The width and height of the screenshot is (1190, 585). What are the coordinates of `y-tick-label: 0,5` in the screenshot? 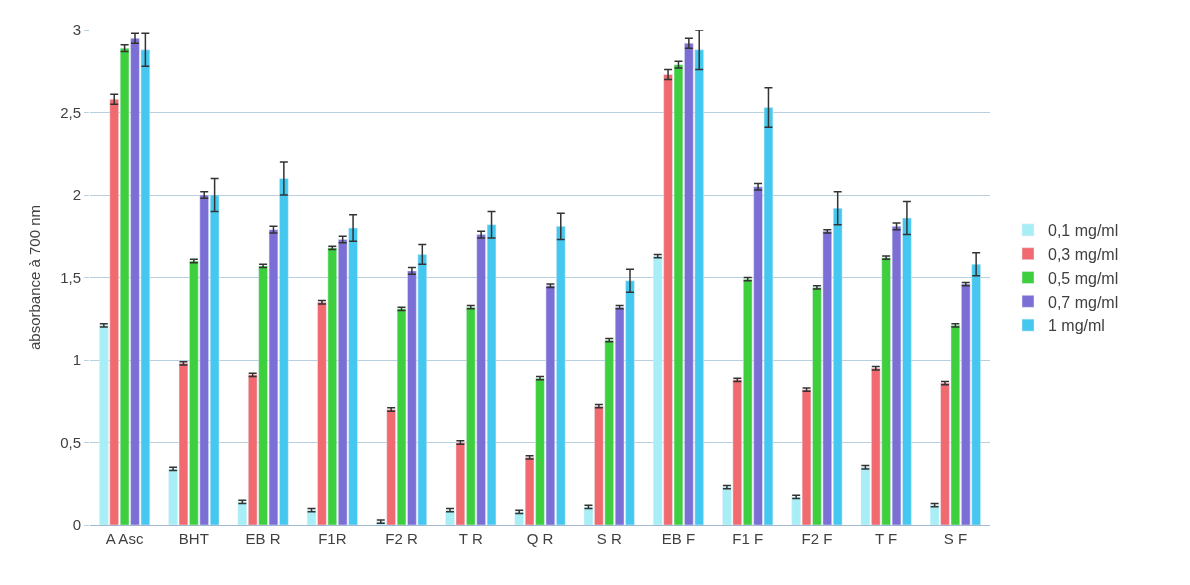 It's located at (70, 442).